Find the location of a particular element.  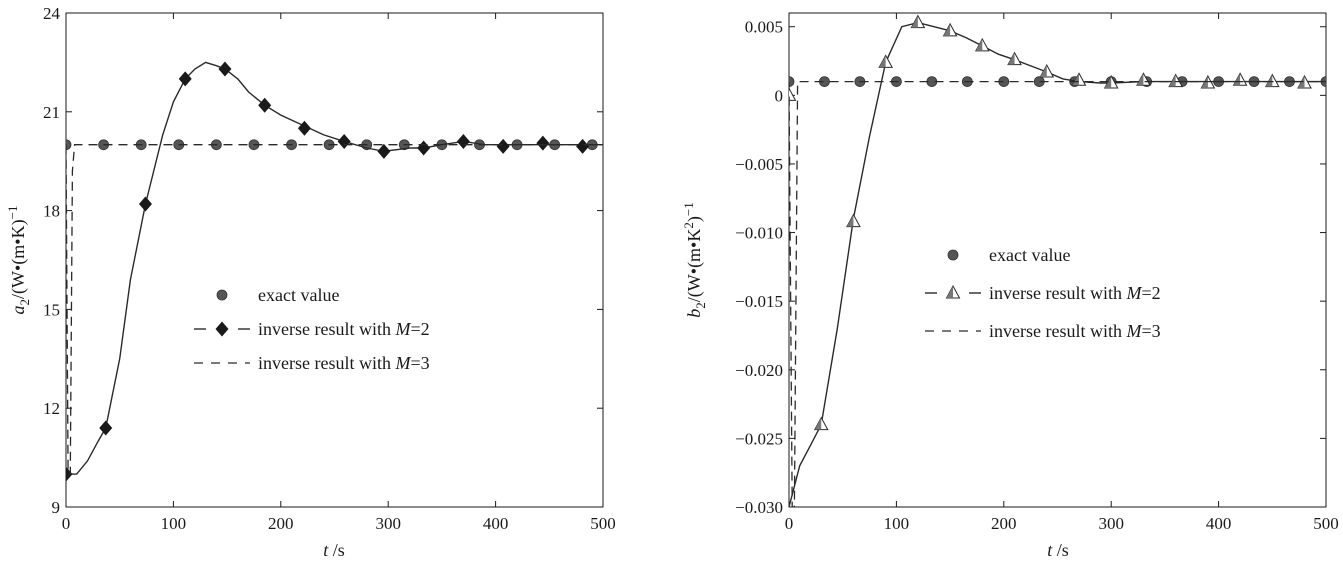

y-tick-label: 18 is located at coordinates (51, 211).